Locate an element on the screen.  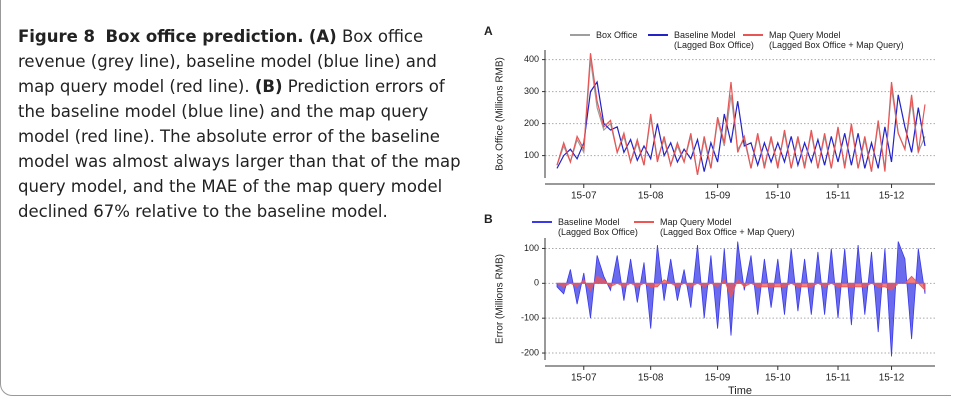
panel-label: B is located at coordinates (488, 219).